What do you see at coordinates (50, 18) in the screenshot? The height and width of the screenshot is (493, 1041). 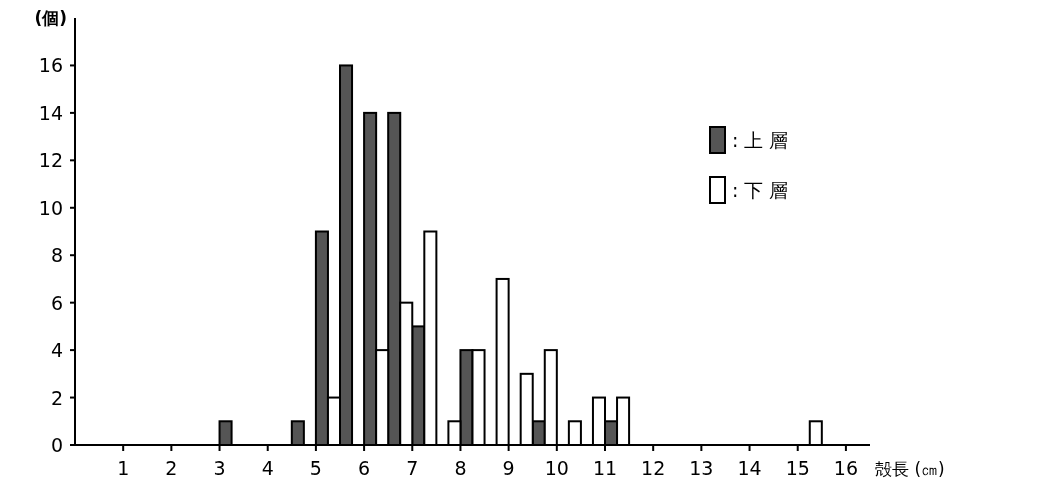 I see `y-axis-title: (個)` at bounding box center [50, 18].